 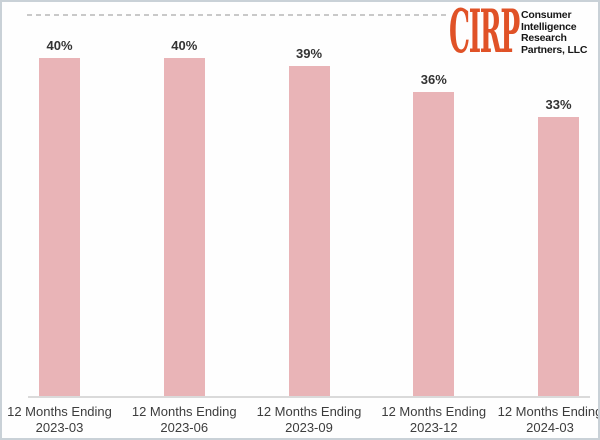 I want to click on x-axis-tick-label: 12 Months Ending 2023-12, so click(x=434, y=419).